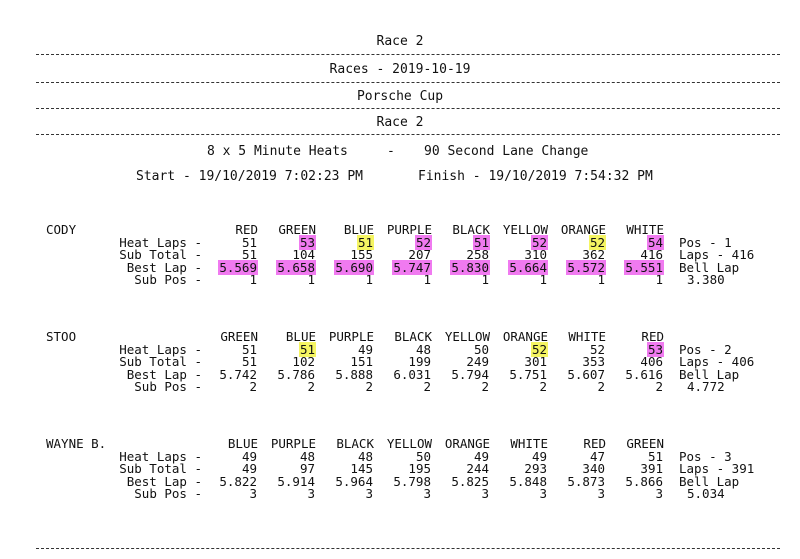 The height and width of the screenshot is (559, 800). I want to click on sub-total-text: 145, so click(361, 469).